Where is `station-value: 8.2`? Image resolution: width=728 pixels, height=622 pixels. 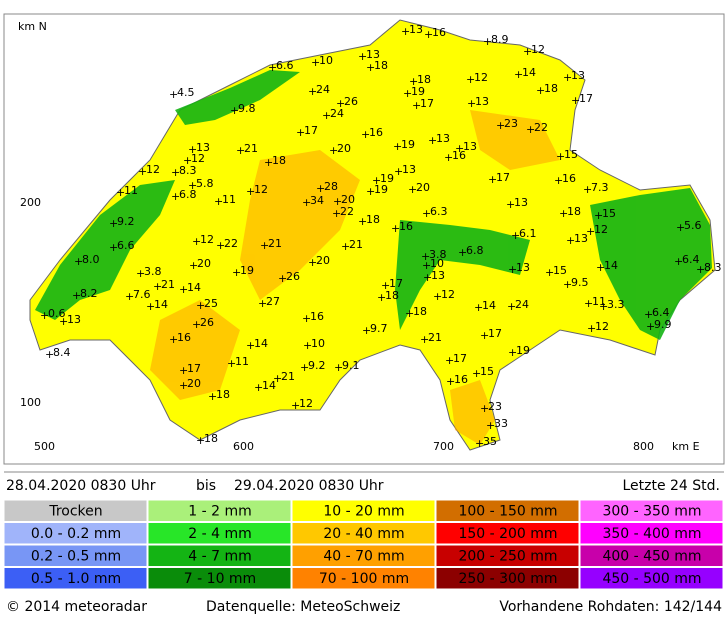
station-value: 8.2 is located at coordinates (89, 293).